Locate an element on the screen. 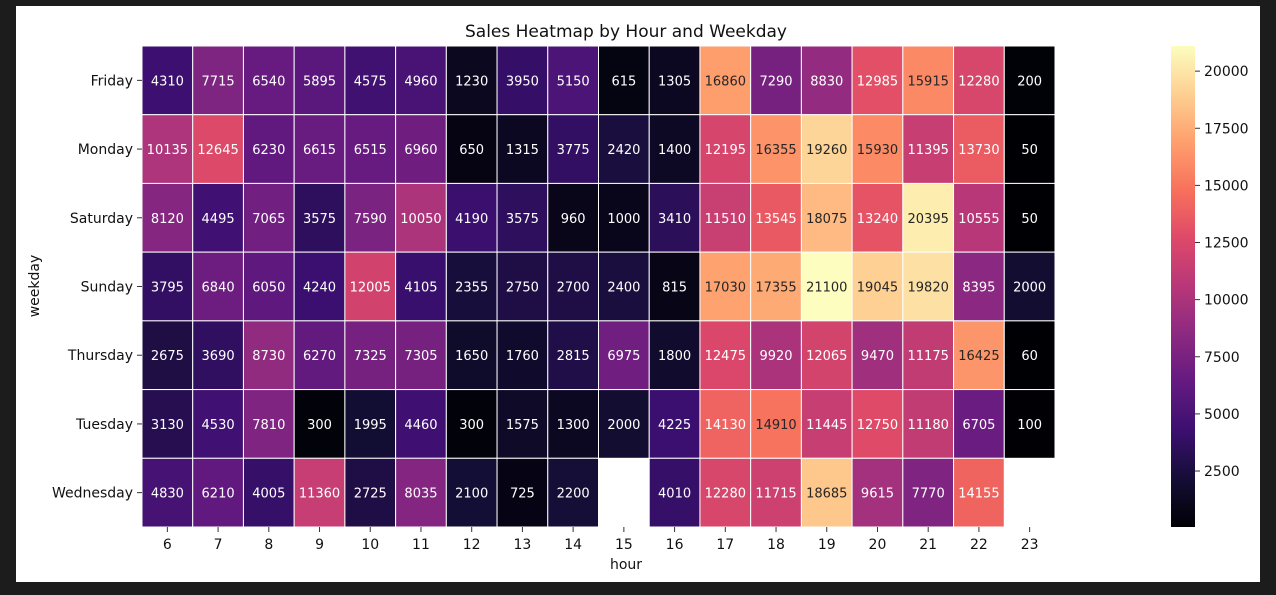  cell-value-label: 7305 is located at coordinates (420, 356).